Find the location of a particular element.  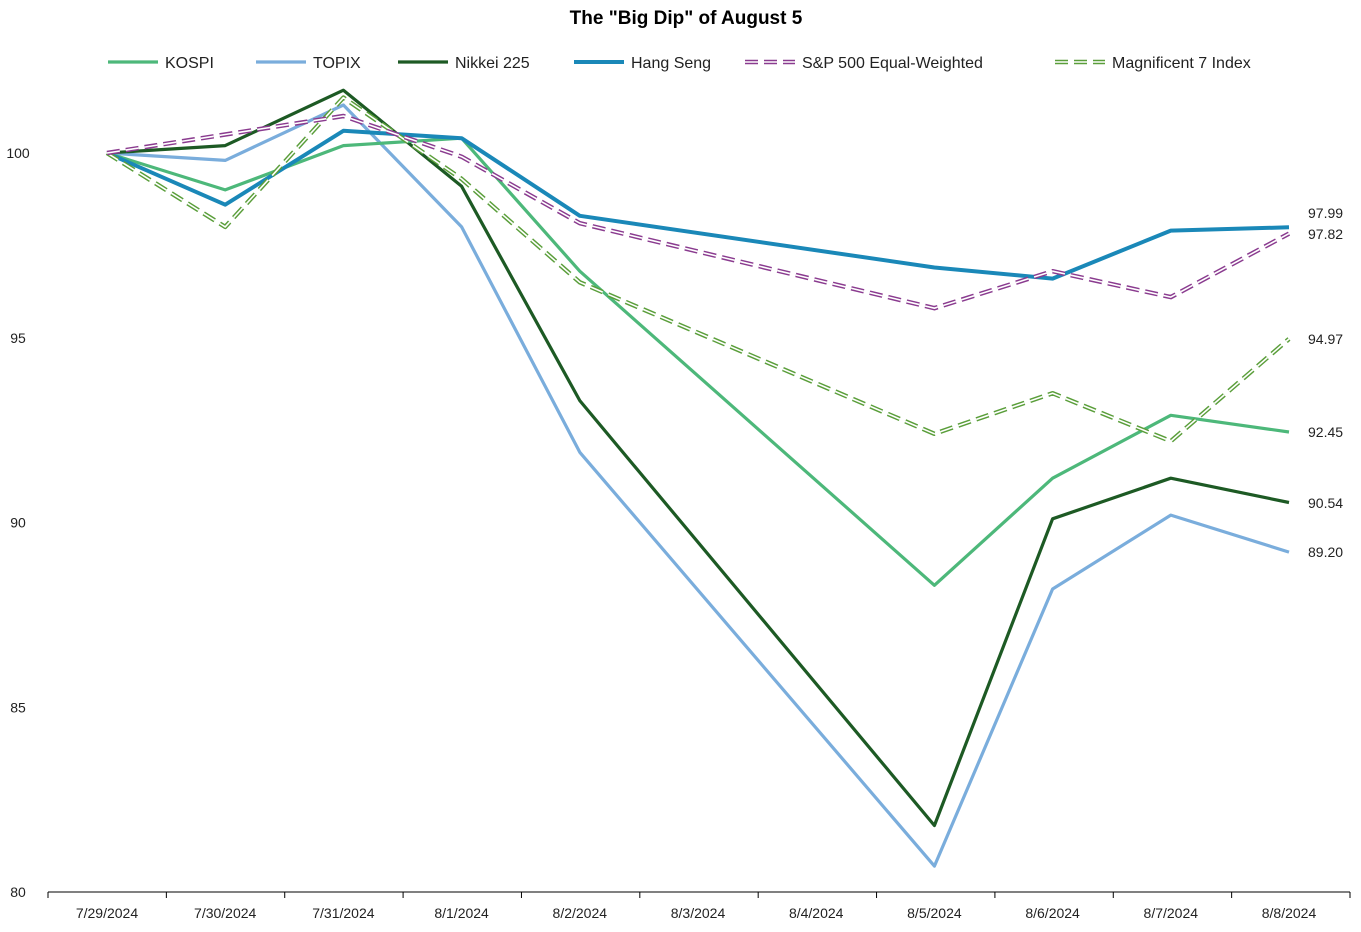

y-tick-label: 85 is located at coordinates (18, 707).